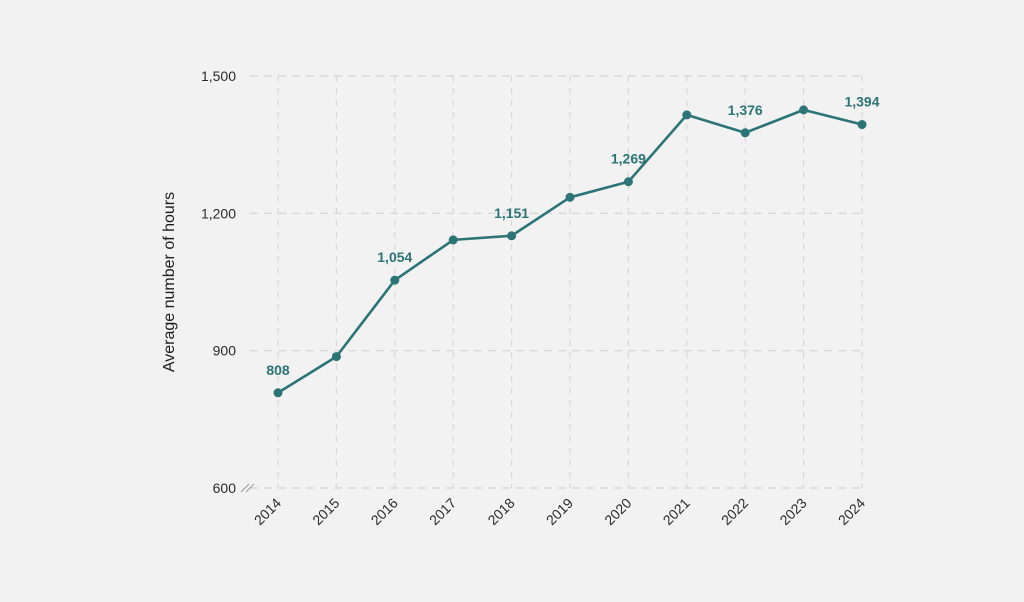 The image size is (1024, 602). What do you see at coordinates (617, 511) in the screenshot?
I see `x-tick-label: 2020` at bounding box center [617, 511].